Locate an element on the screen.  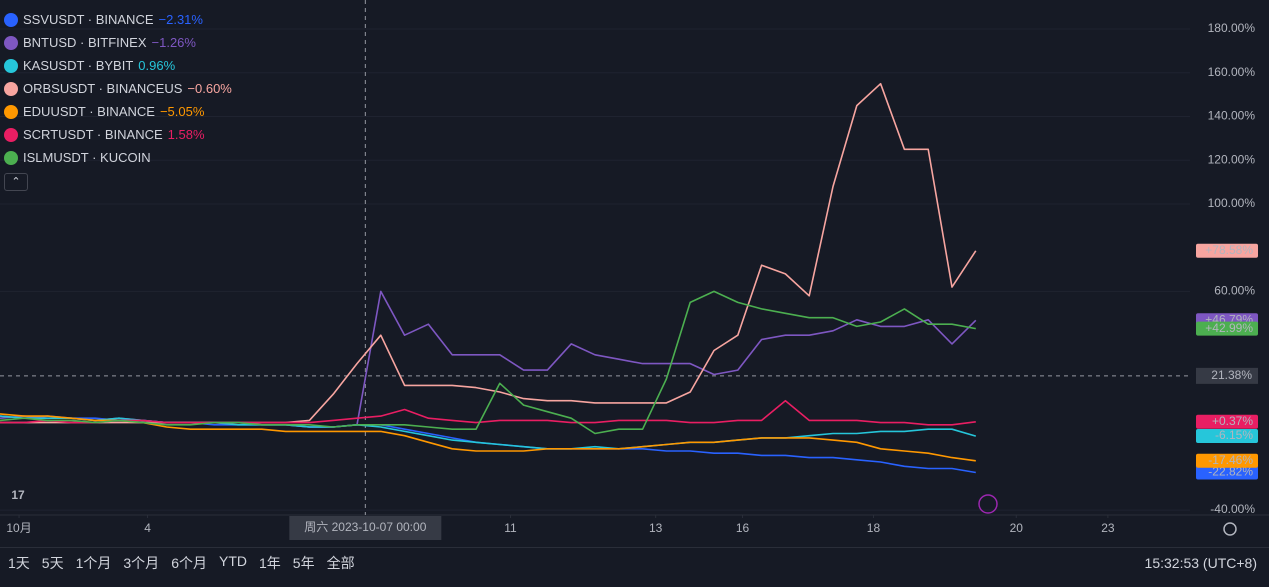
lightning-button is located at coordinates (988, 504).